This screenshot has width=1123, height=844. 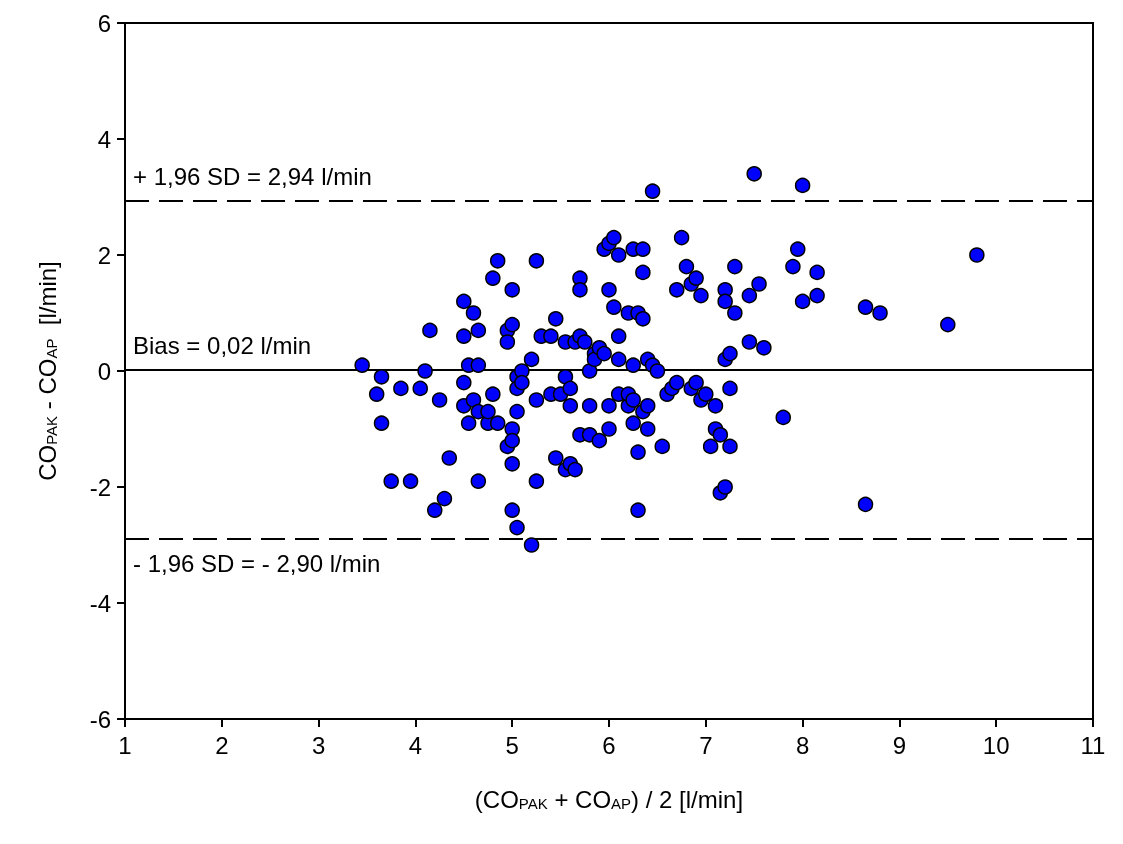 I want to click on x-tick-label: 2, so click(x=222, y=745).